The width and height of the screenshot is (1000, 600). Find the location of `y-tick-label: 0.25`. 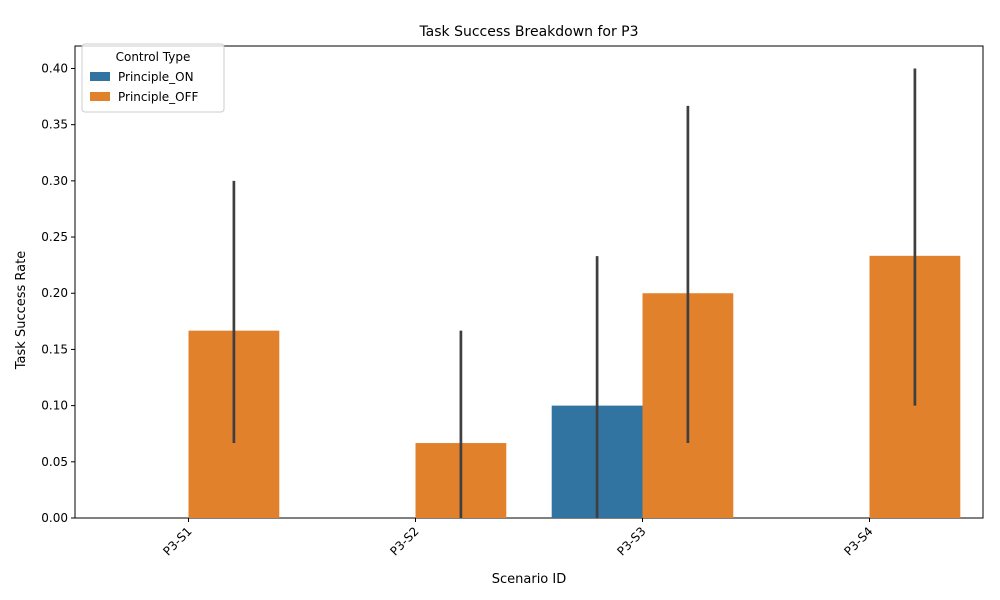

y-tick-label: 0.25 is located at coordinates (54, 237).